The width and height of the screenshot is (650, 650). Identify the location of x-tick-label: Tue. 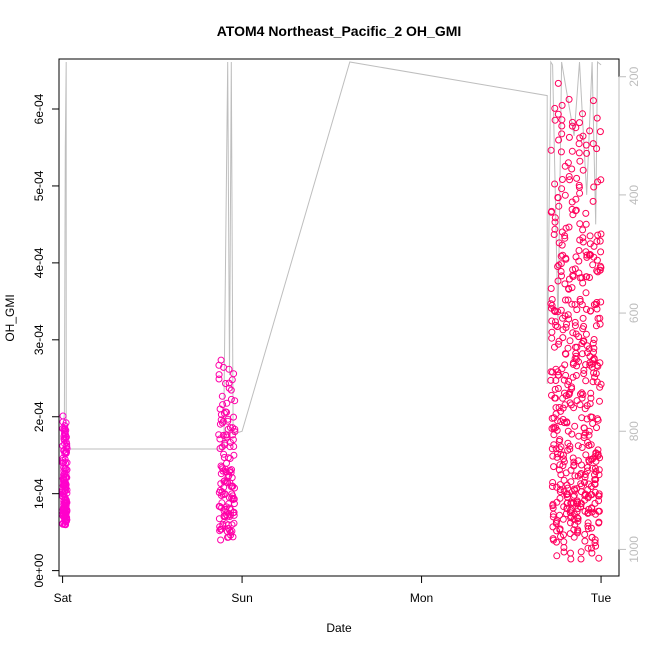
(601, 598).